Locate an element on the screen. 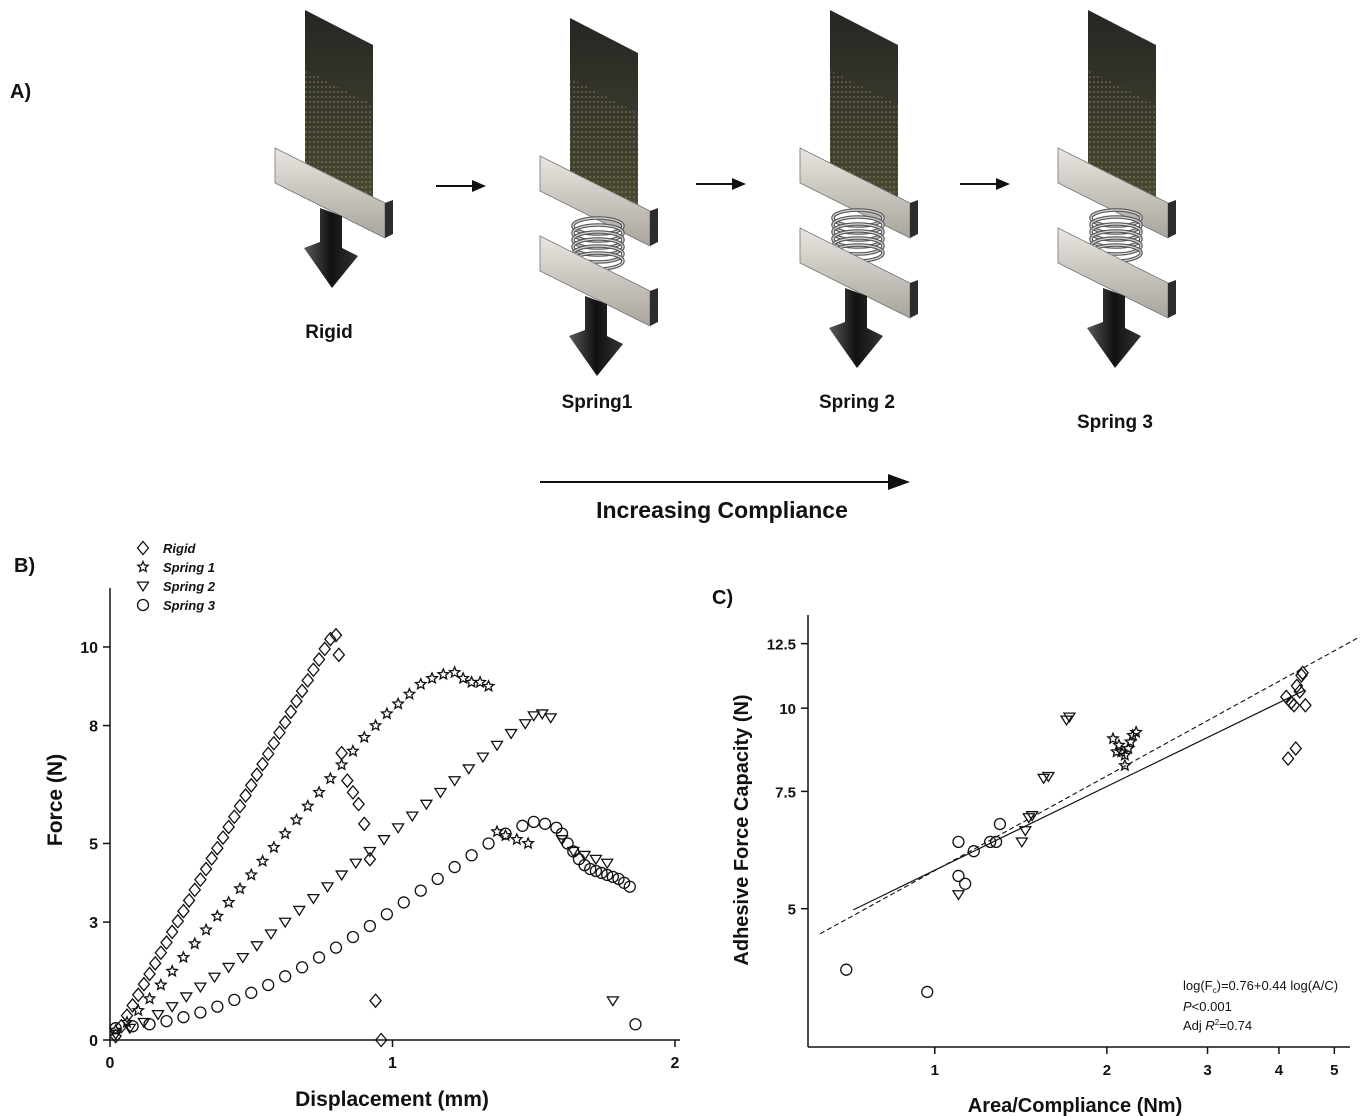  setup-label: Spring 2 is located at coordinates (857, 402).